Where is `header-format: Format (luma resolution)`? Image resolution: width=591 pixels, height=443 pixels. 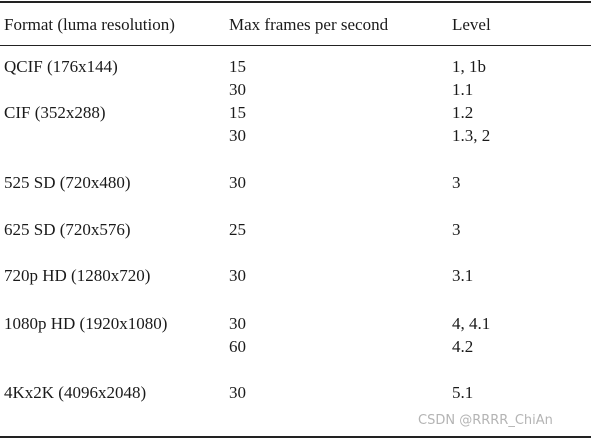
header-format: Format (luma resolution) is located at coordinates (89, 24).